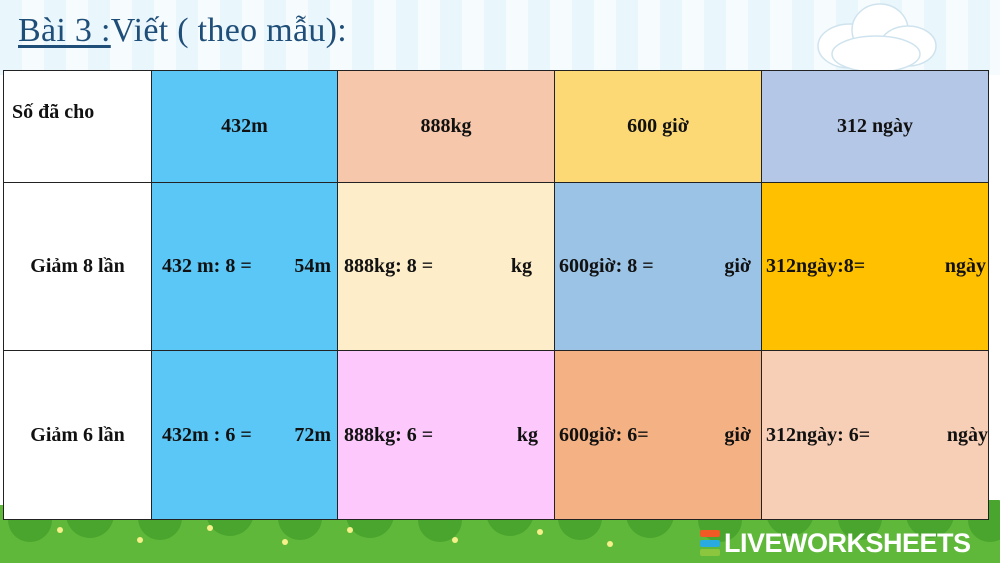 This screenshot has height=563, width=1000. Describe the element at coordinates (446, 126) in the screenshot. I see `header-cell-888kg: 888kg` at that location.